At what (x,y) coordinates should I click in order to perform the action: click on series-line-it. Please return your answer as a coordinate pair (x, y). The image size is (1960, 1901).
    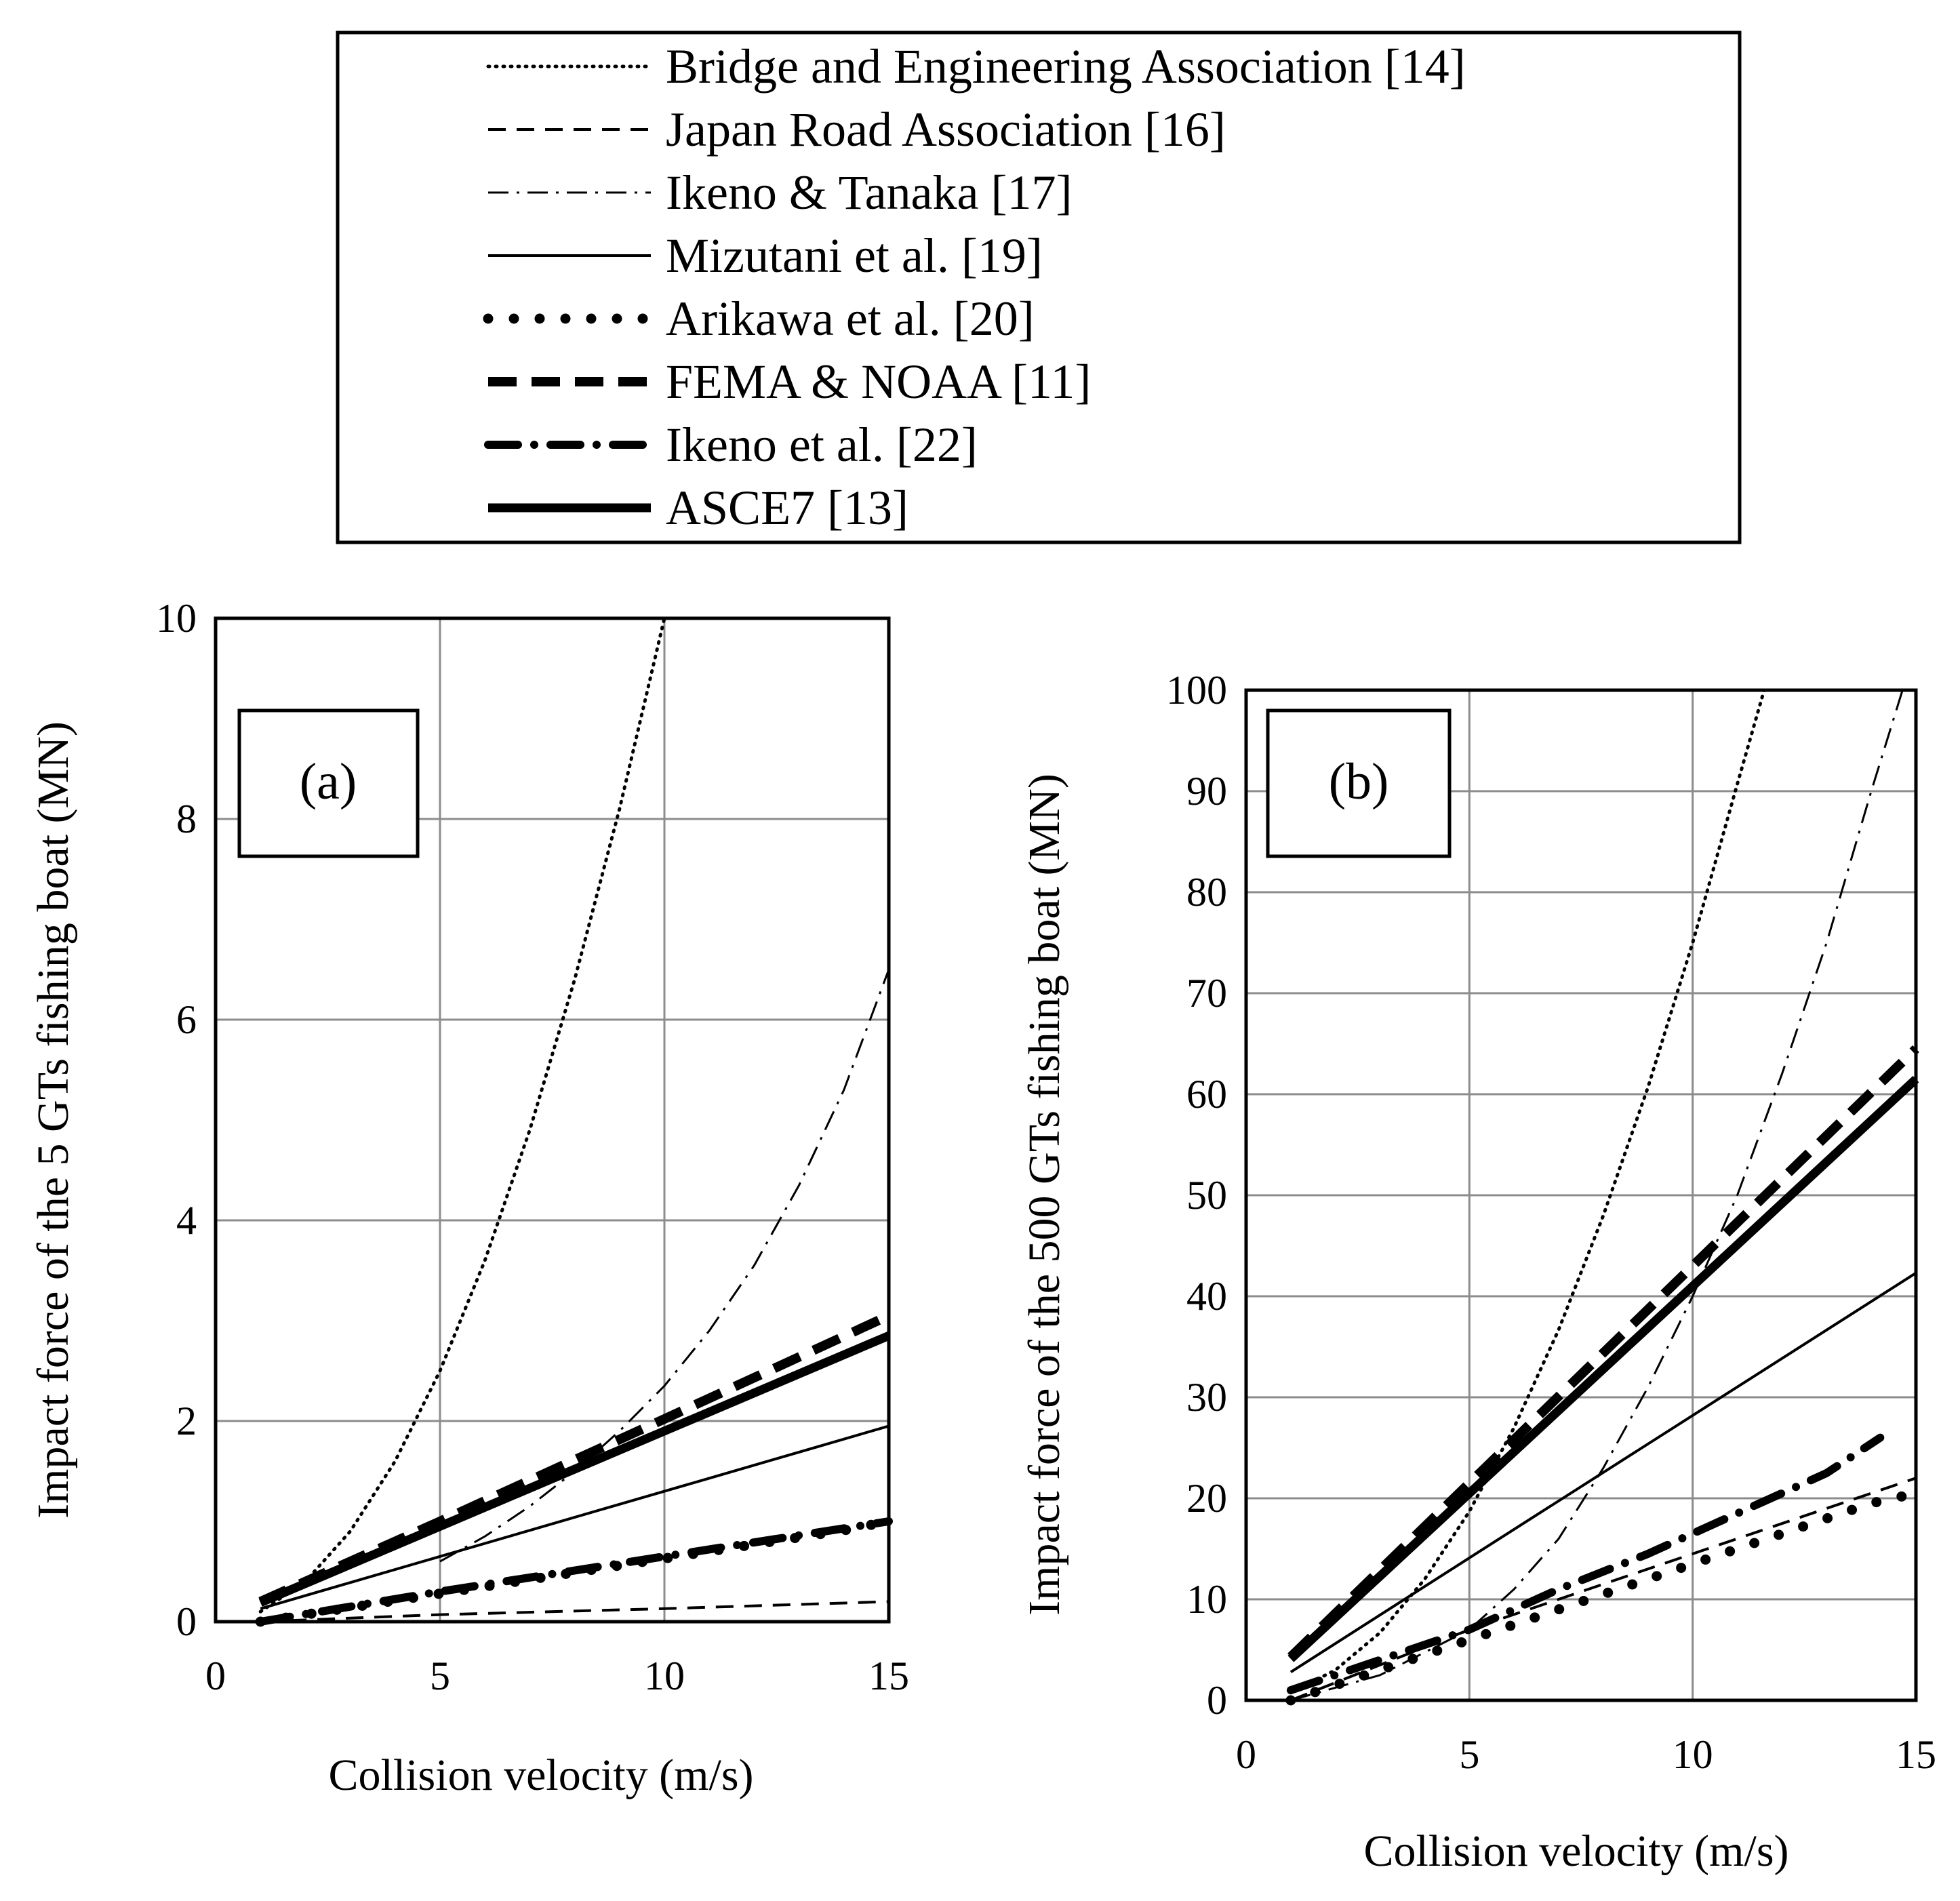
    Looking at the image, I should click on (664, 1266).